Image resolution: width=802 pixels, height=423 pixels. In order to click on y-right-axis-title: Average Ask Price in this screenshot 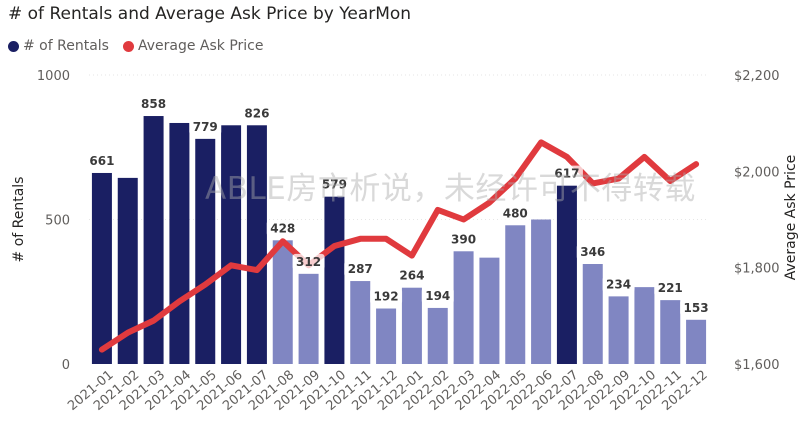, I will do `click(791, 218)`.